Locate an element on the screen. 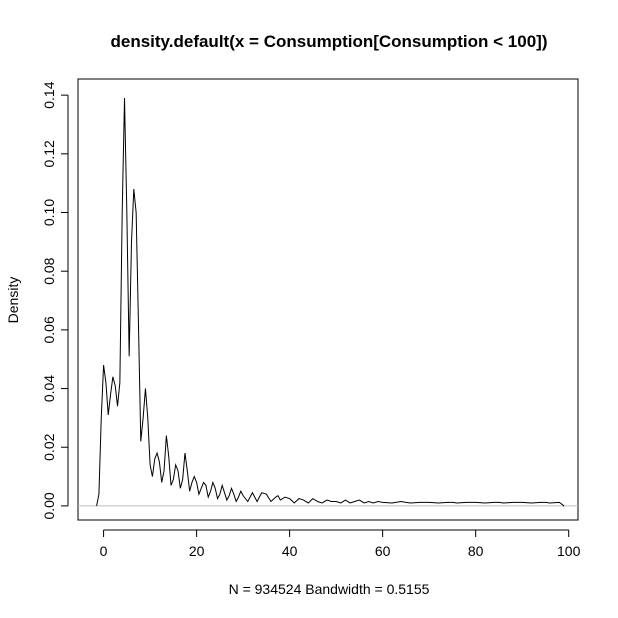 This screenshot has width=618, height=618. y-tick-label: 0.12 is located at coordinates (49, 153).